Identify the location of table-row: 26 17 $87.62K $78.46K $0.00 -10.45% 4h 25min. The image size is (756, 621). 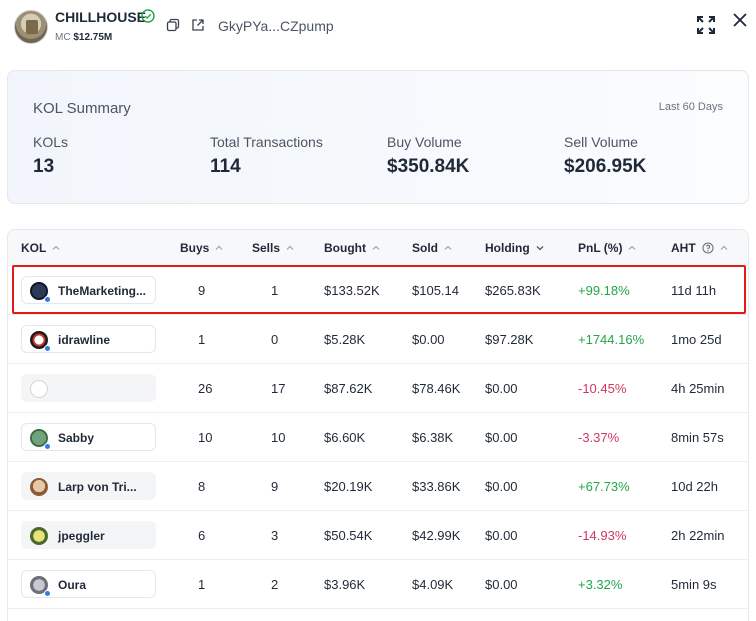
(378, 388).